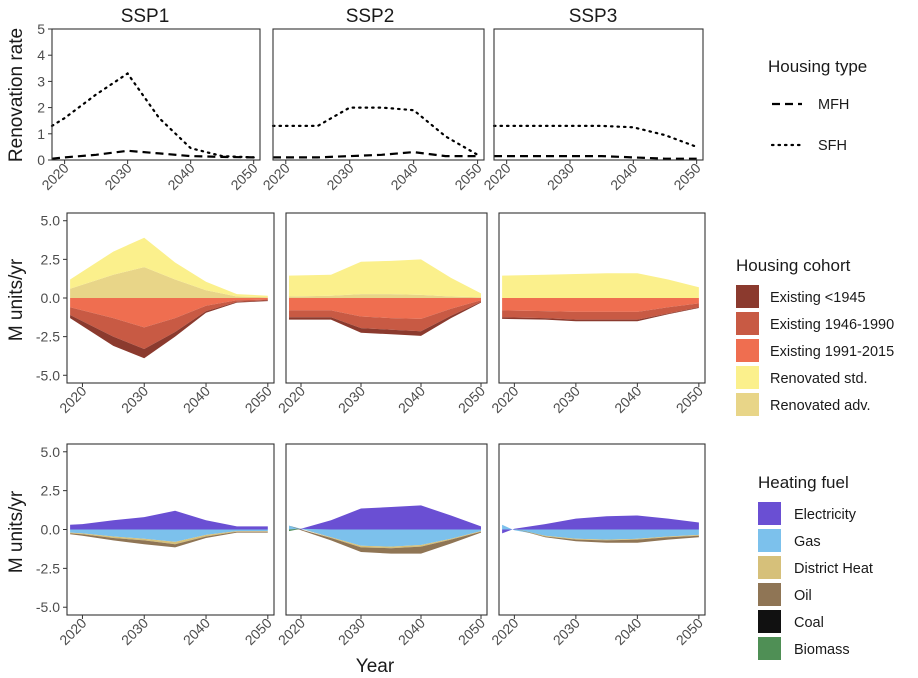 Image resolution: width=918 pixels, height=678 pixels. What do you see at coordinates (41, 108) in the screenshot?
I see `y-tick-label: 2` at bounding box center [41, 108].